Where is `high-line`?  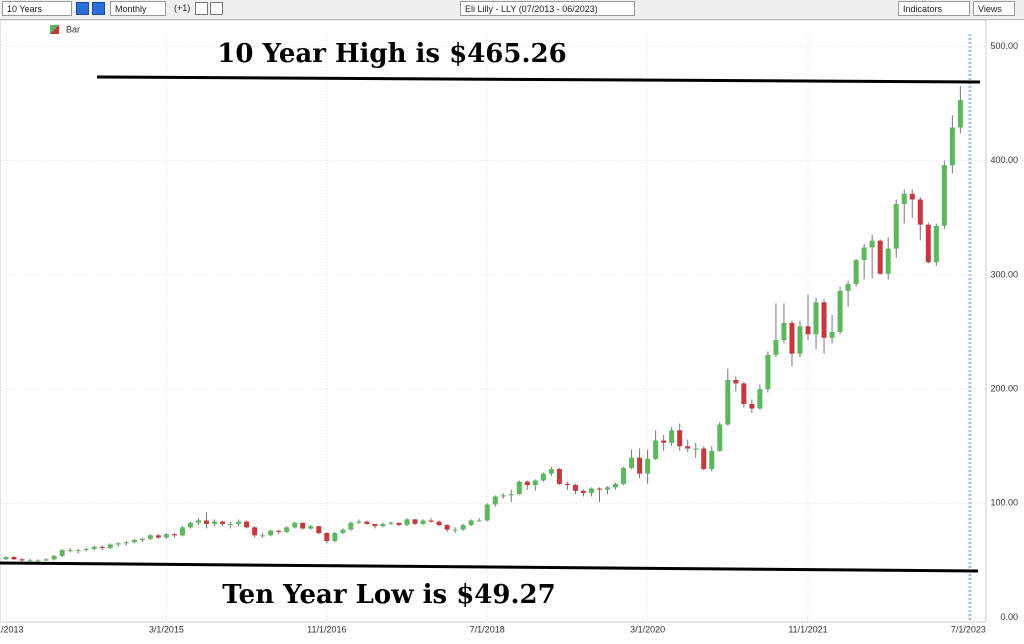
high-line is located at coordinates (538, 79).